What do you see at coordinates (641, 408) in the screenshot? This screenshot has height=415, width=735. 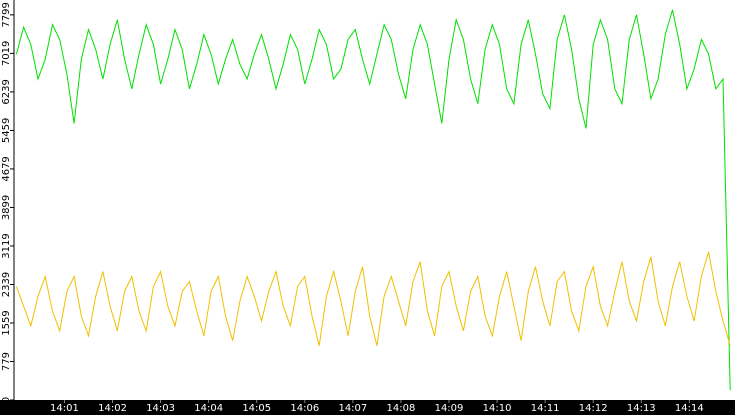 I see `x-tick-label: 14:13` at bounding box center [641, 408].